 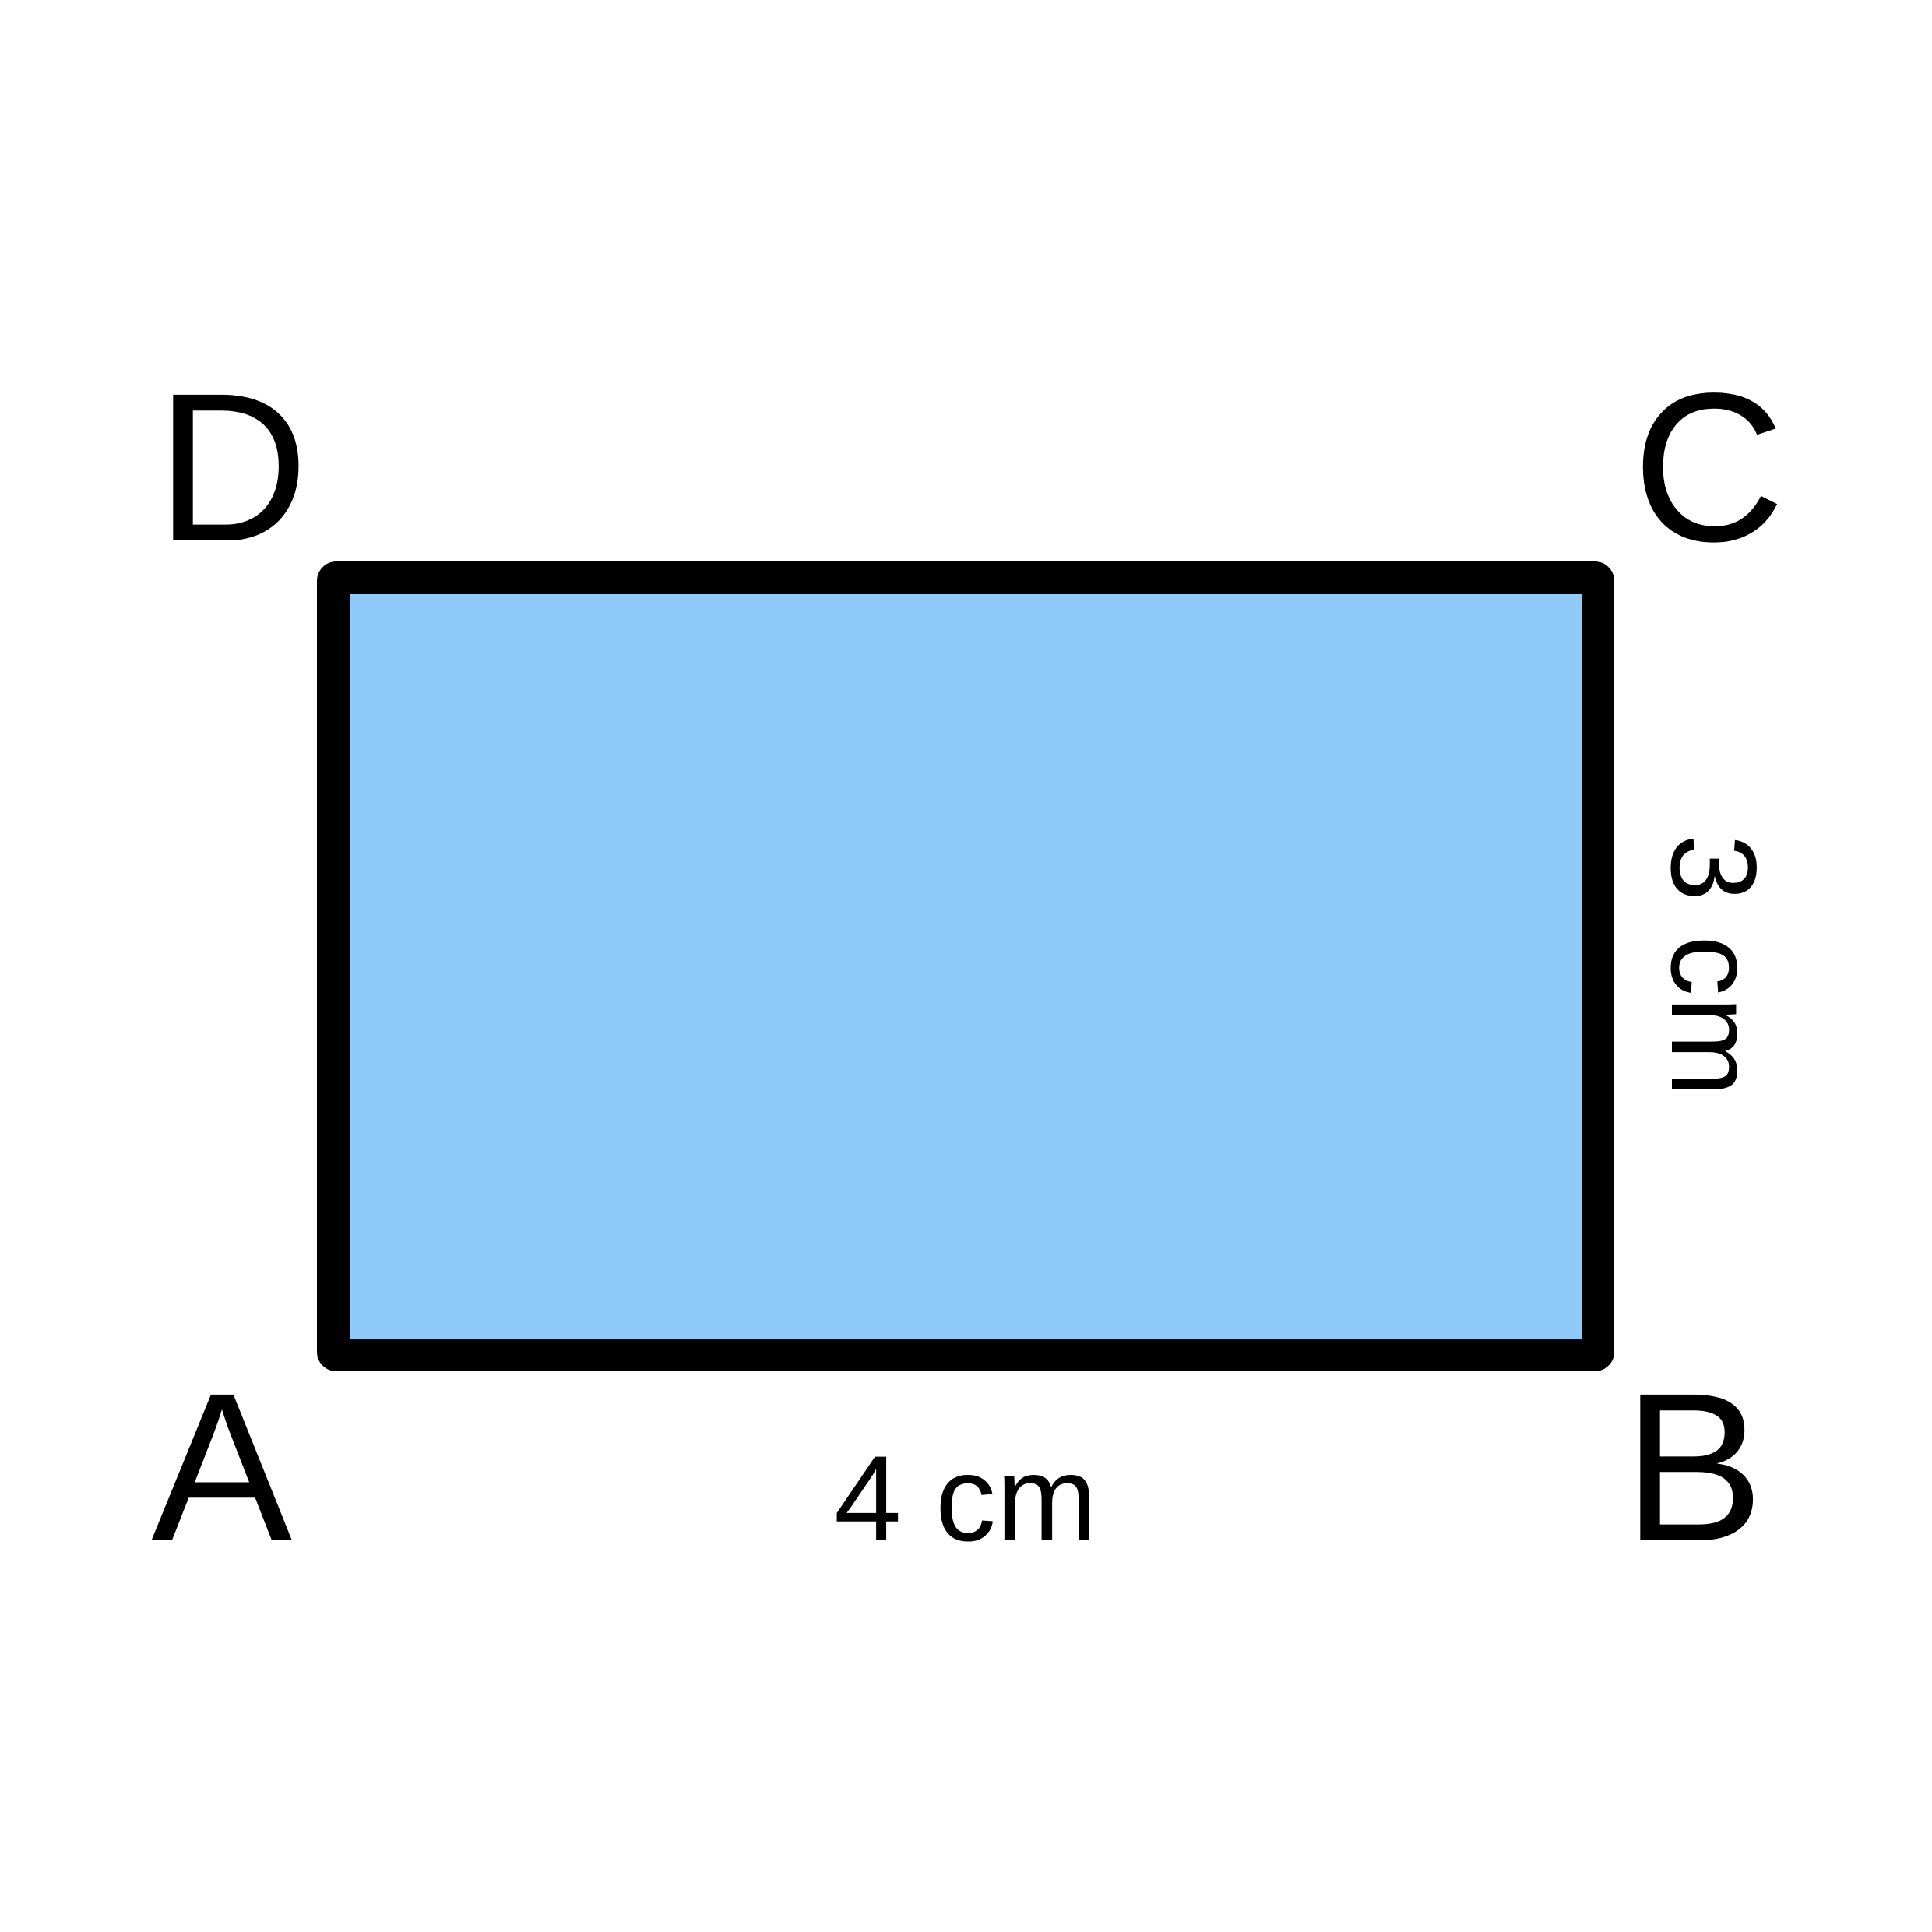 I want to click on width-dimension-label: 4 cm, so click(x=965, y=1499).